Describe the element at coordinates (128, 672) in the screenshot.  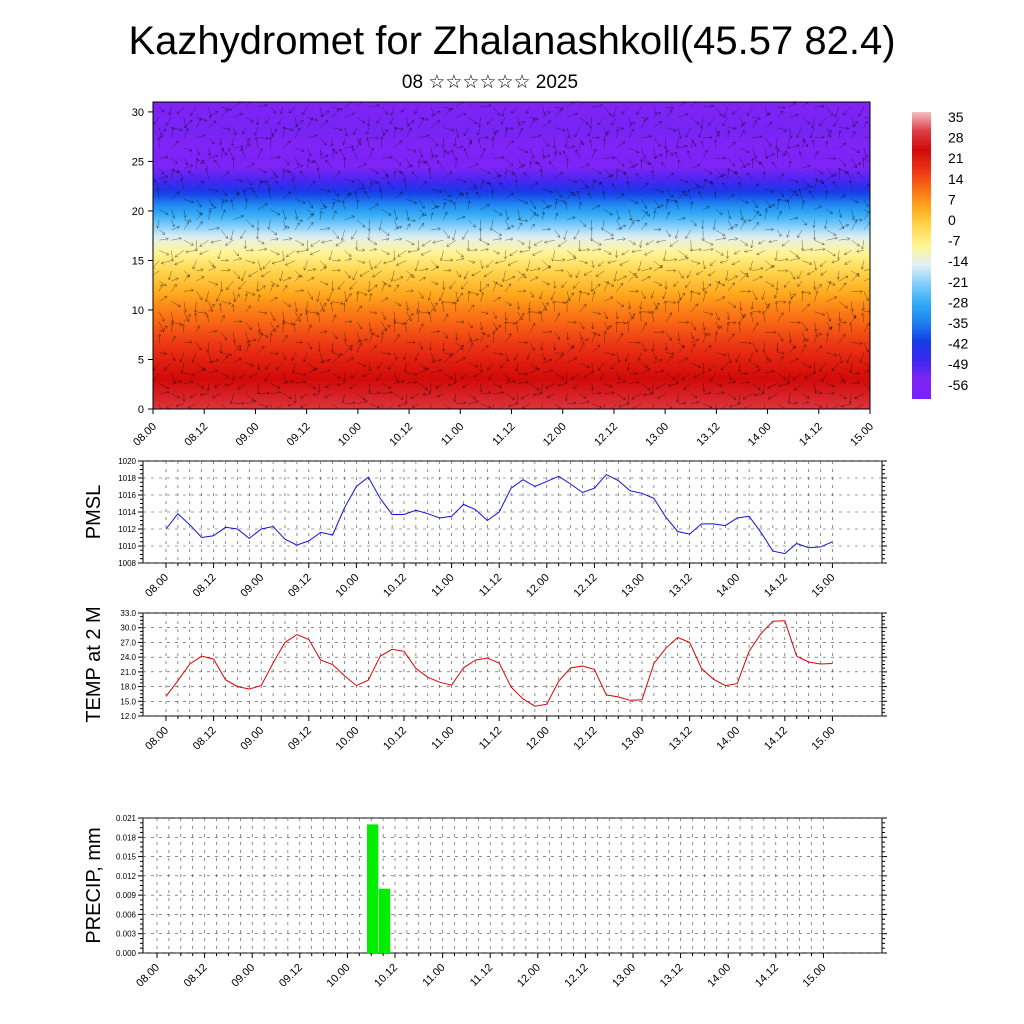
I see `y-tick-label: 21.0` at that location.